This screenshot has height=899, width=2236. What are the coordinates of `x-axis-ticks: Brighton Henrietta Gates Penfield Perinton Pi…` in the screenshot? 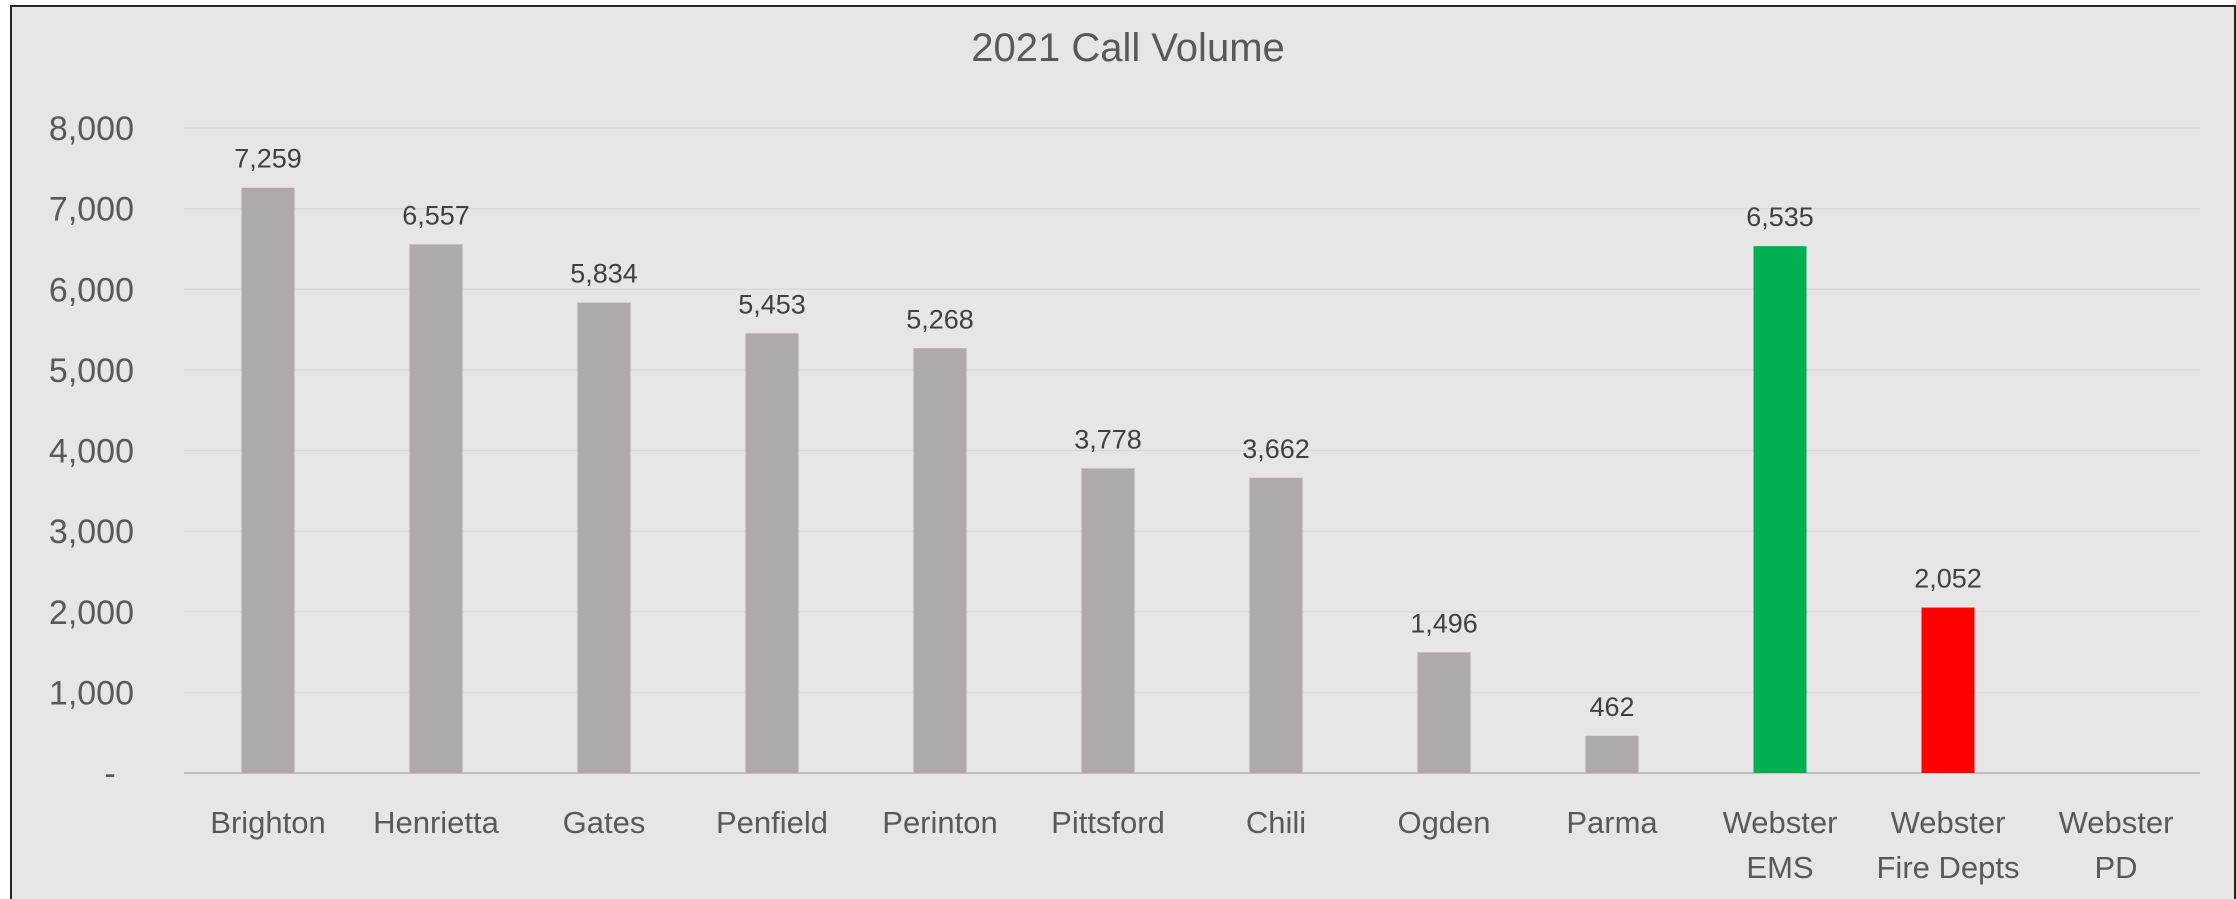 It's located at (1191, 845).